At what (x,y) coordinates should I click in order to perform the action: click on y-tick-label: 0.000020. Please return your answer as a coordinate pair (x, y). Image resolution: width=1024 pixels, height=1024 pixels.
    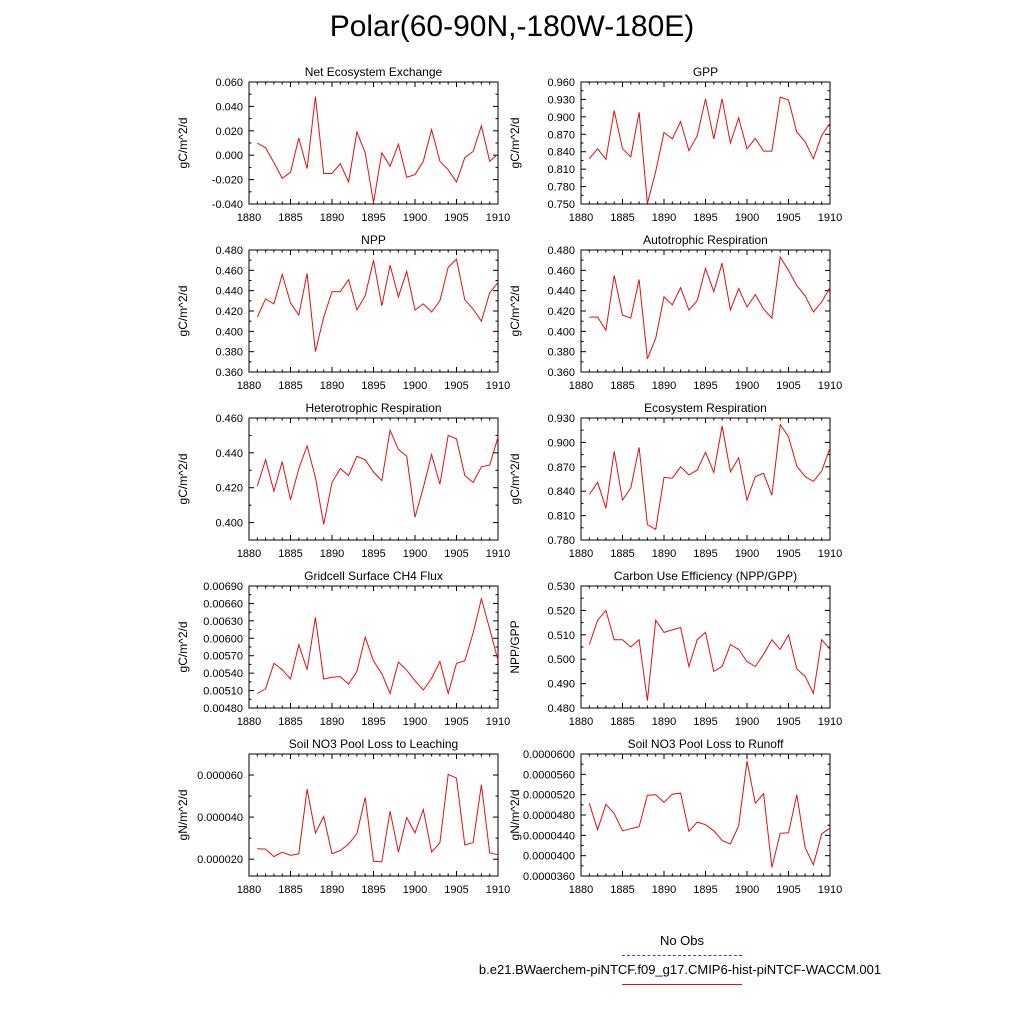
    Looking at the image, I should click on (220, 860).